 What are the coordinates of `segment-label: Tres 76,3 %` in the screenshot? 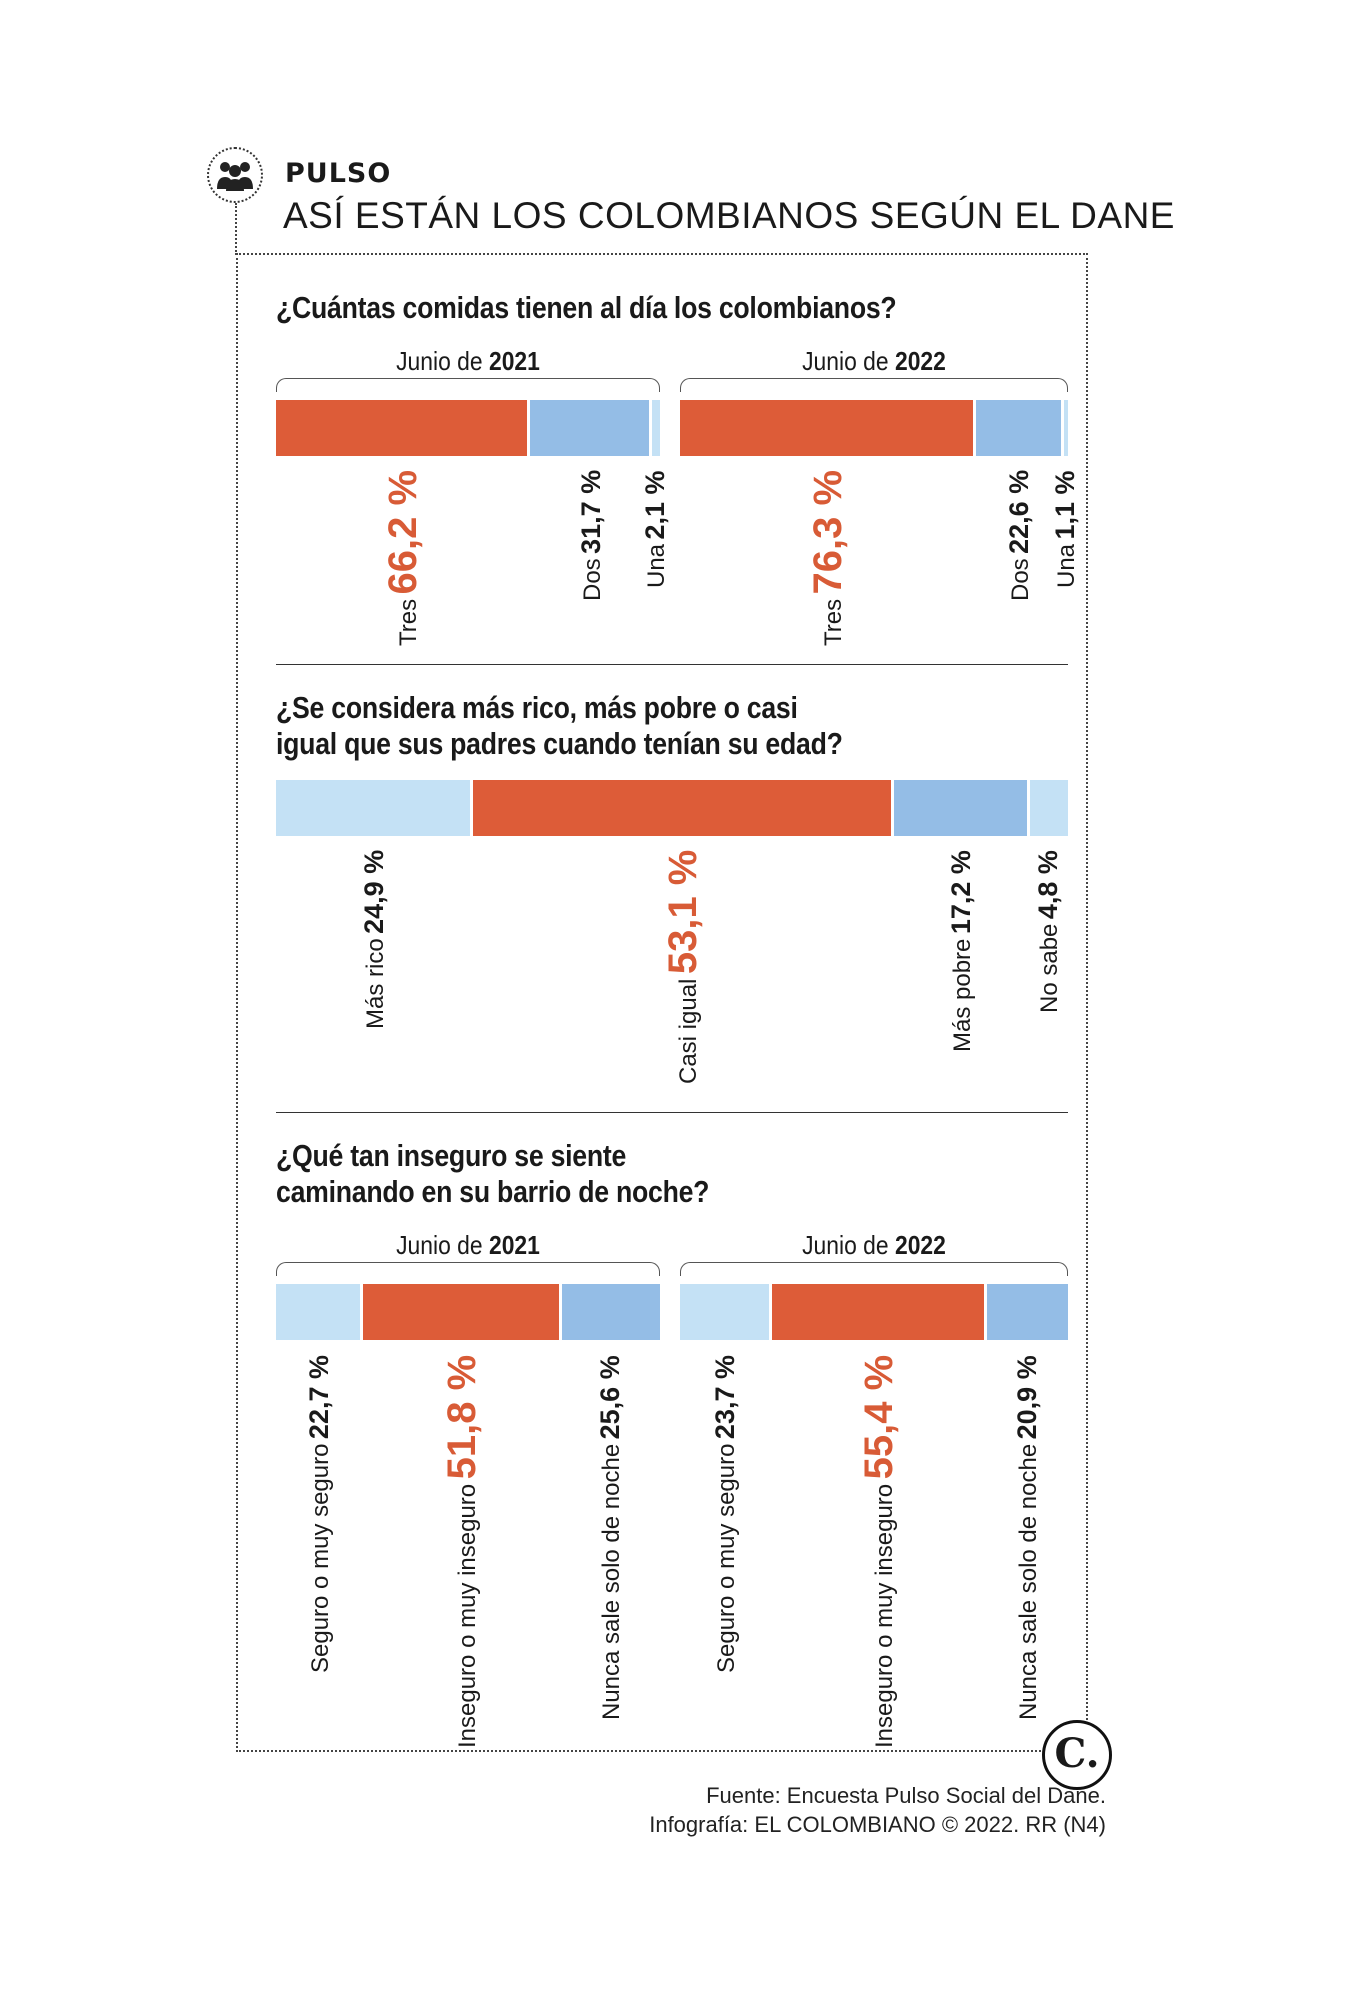 It's located at (828, 558).